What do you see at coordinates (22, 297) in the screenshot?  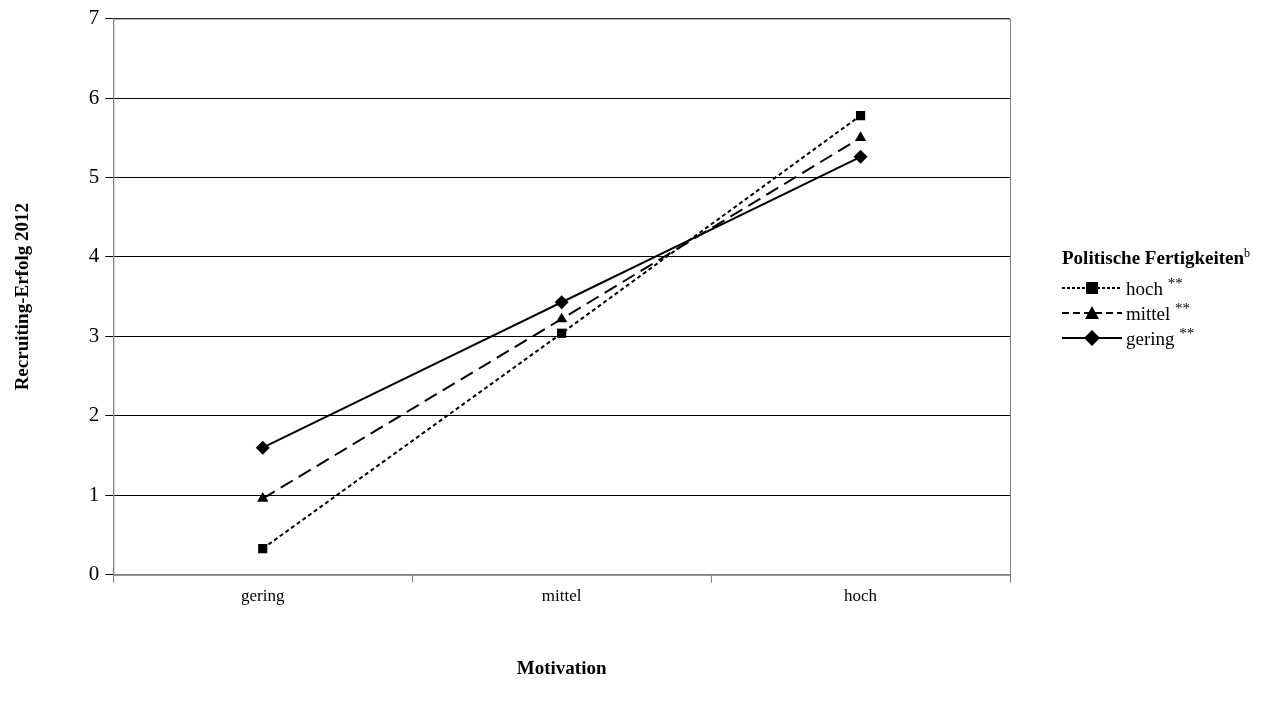 I see `y-axis-title: Recruiting-Erfolg 2012` at bounding box center [22, 297].